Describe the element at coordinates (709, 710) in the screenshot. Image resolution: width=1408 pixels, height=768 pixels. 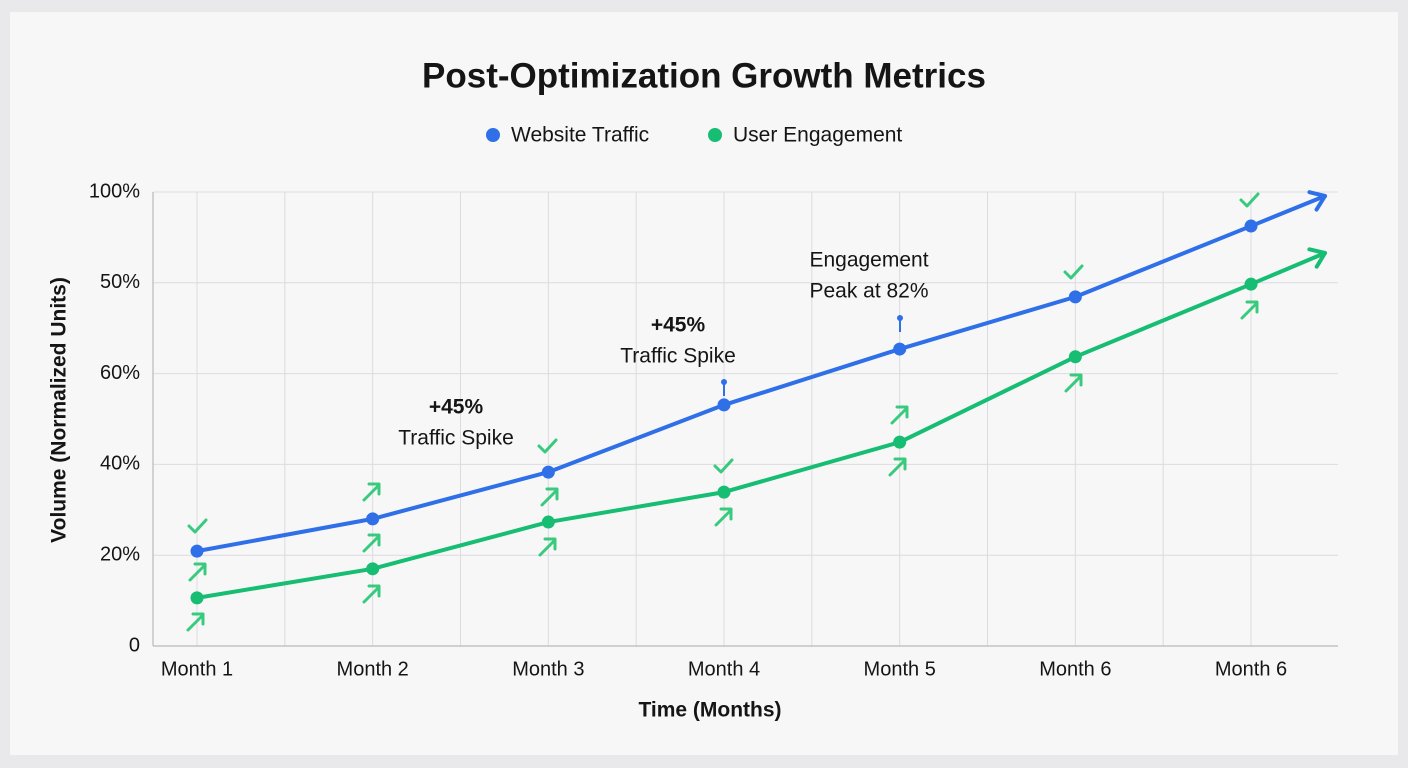
I see `x-axis-label: Time (Months)` at that location.